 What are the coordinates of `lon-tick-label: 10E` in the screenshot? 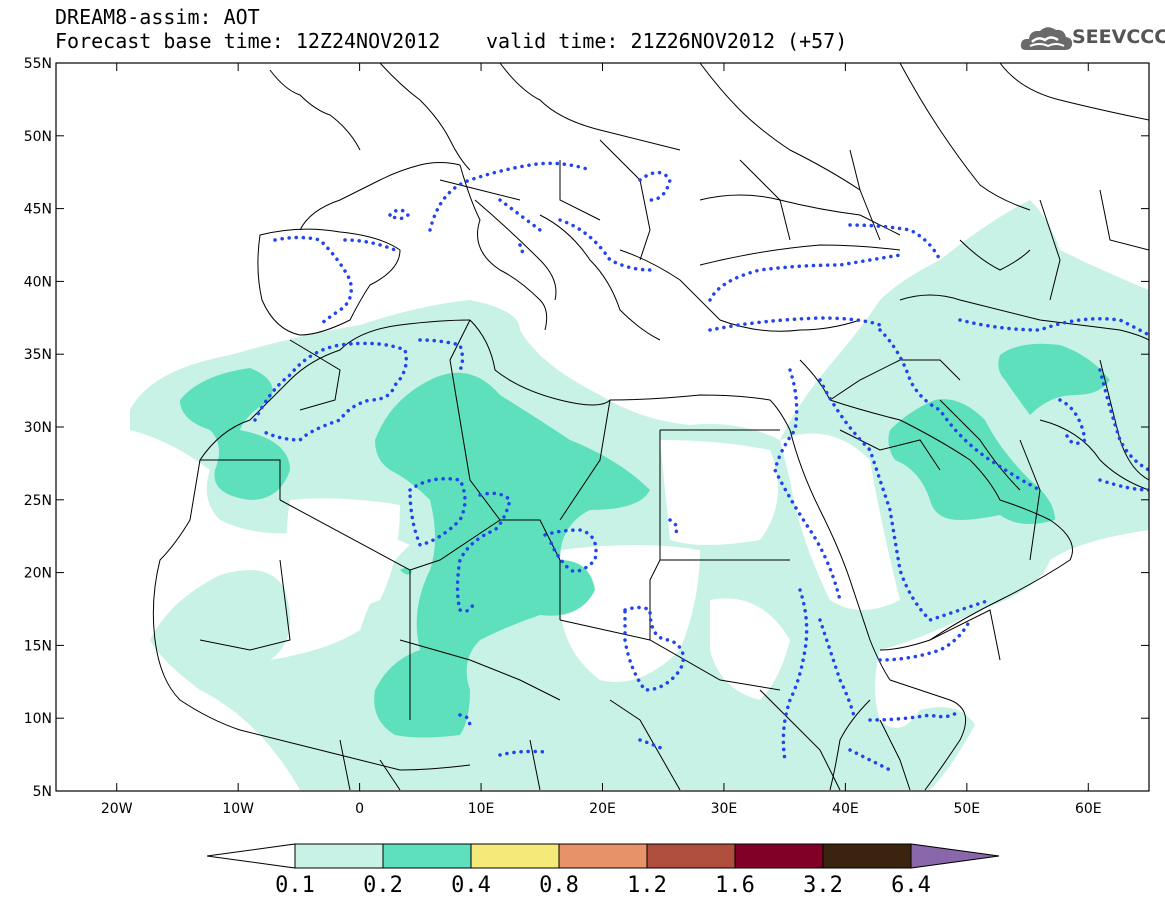 It's located at (481, 809).